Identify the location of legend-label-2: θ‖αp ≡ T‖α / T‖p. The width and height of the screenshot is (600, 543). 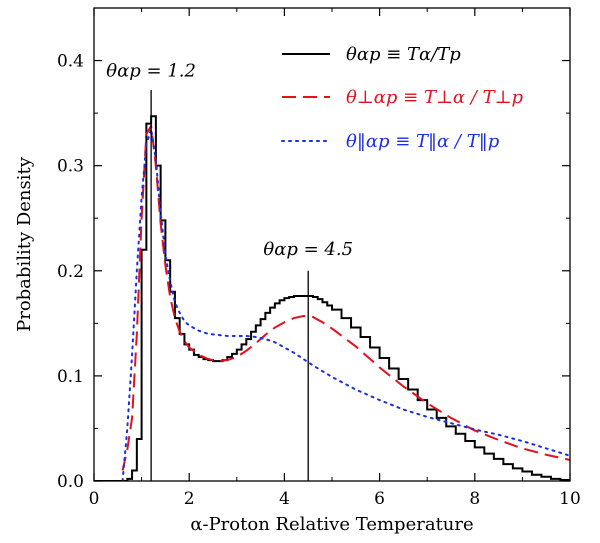
(423, 141).